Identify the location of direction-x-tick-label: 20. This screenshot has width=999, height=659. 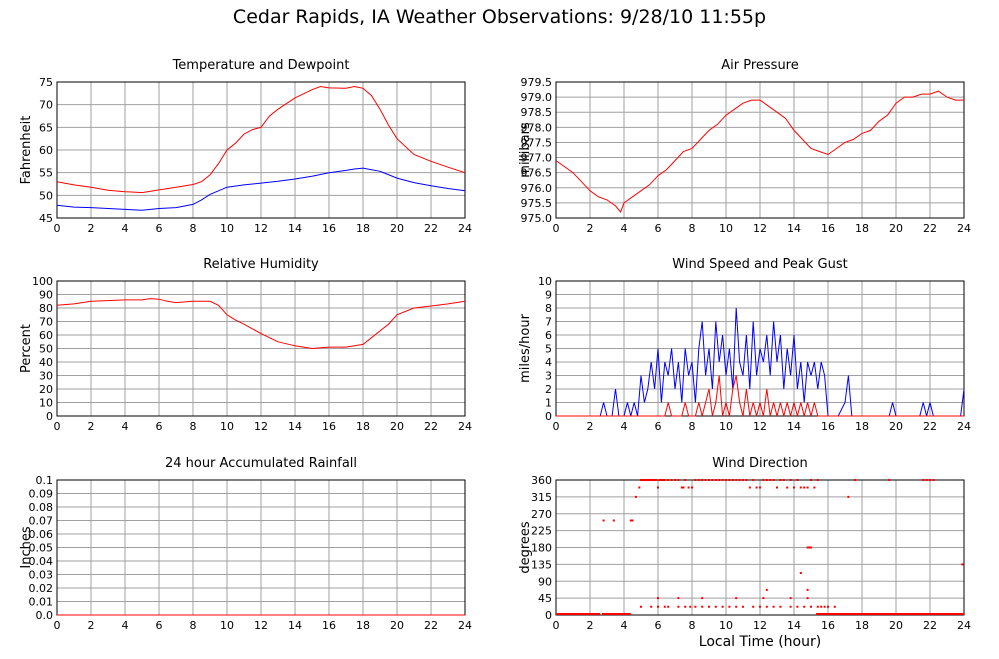
(896, 625).